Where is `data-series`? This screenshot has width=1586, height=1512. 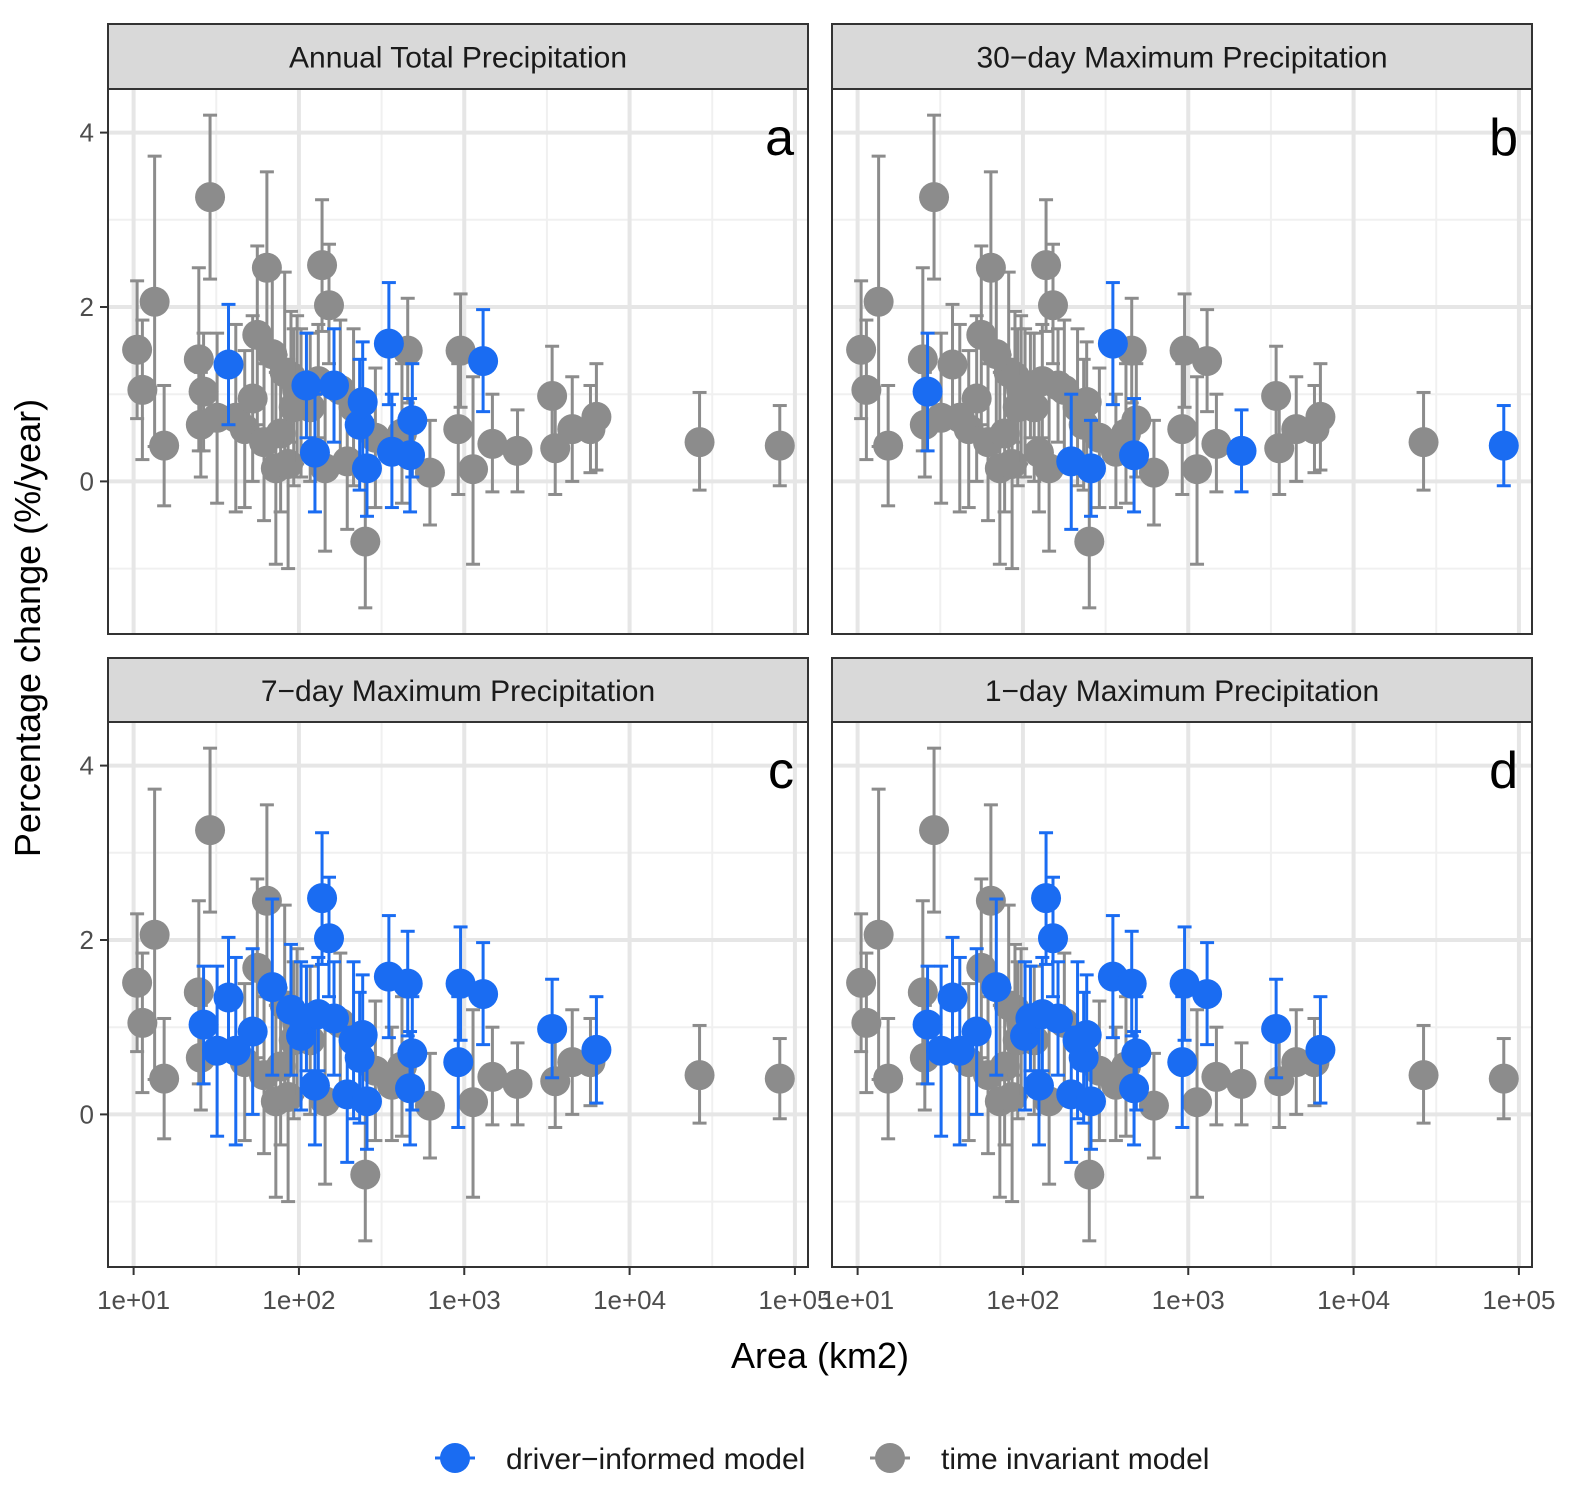
data-series is located at coordinates (458, 994).